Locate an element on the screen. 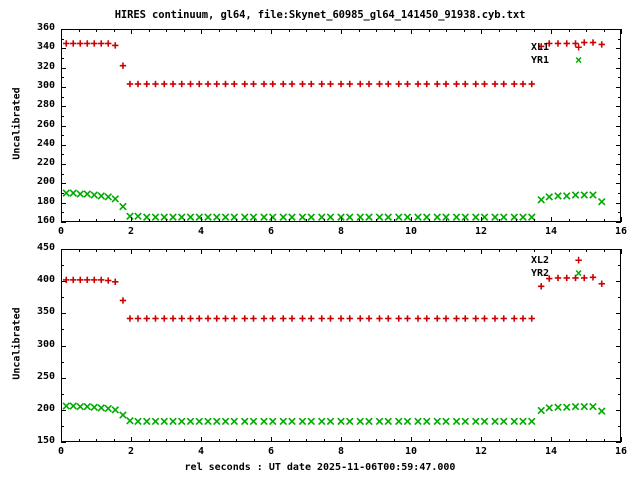 The width and height of the screenshot is (640, 480). y-tick-label-top-240: 240 is located at coordinates (45, 143).